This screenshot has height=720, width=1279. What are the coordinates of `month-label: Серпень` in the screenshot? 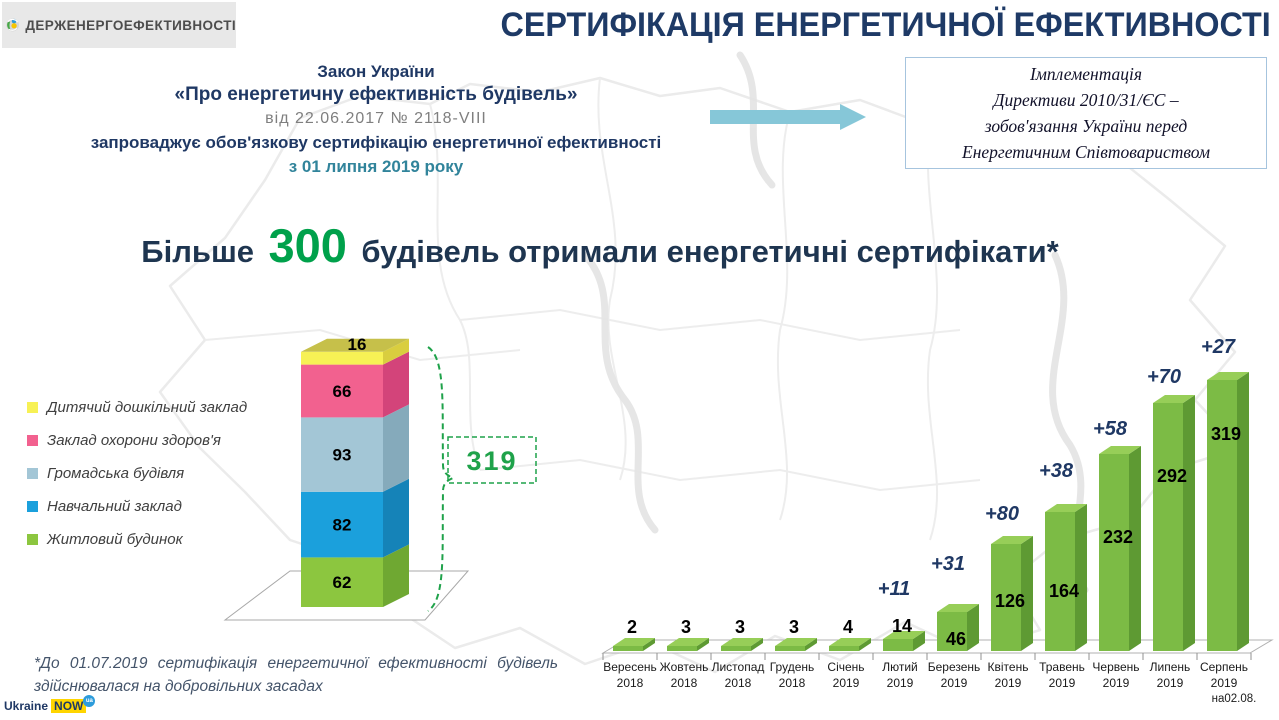 It's located at (1224, 667).